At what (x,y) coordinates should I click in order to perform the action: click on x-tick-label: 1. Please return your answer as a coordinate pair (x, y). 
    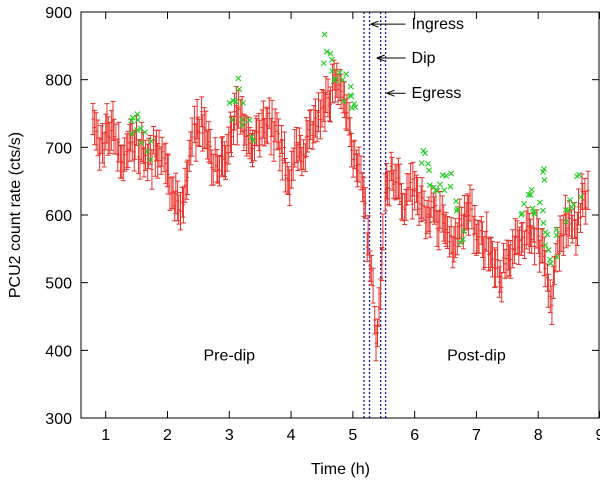
    Looking at the image, I should click on (105, 435).